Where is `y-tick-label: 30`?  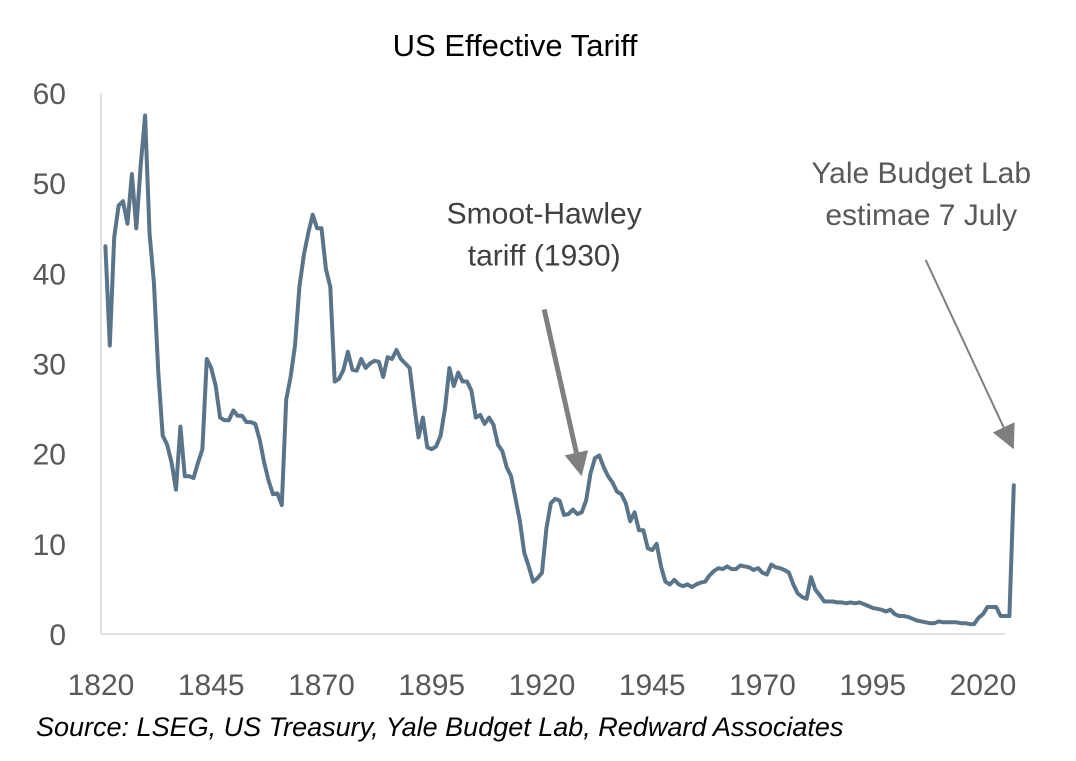
y-tick-label: 30 is located at coordinates (49, 365).